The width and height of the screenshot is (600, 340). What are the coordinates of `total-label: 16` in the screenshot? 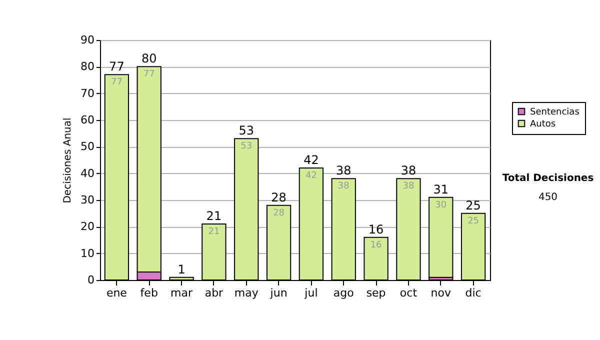 It's located at (376, 229).